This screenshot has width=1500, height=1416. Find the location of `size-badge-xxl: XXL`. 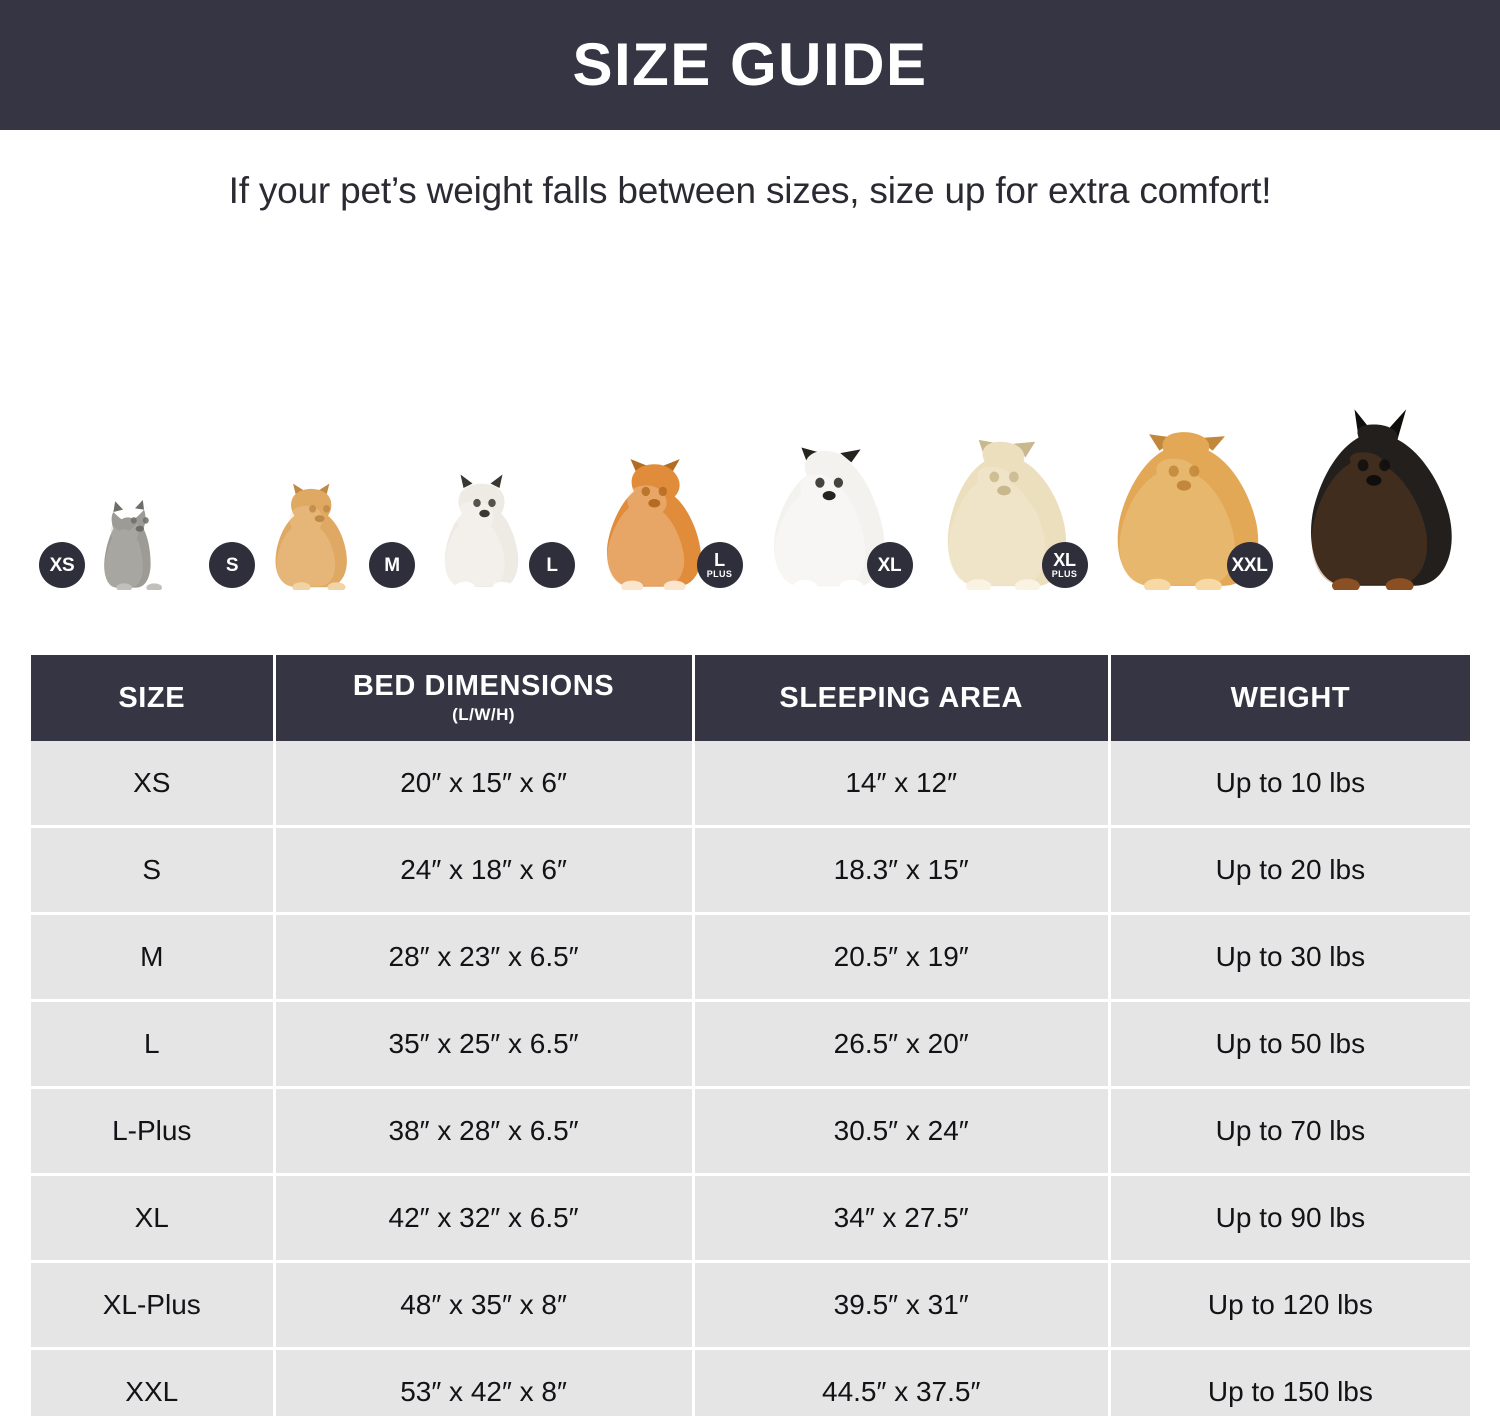

size-badge-xxl: XXL is located at coordinates (1249, 565).